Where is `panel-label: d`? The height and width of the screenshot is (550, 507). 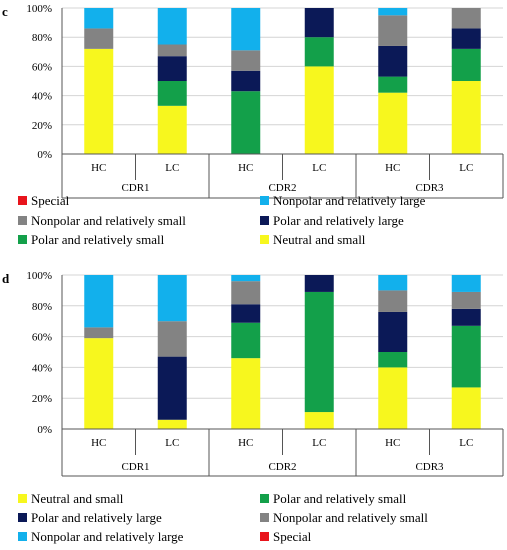 panel-label: d is located at coordinates (6, 278).